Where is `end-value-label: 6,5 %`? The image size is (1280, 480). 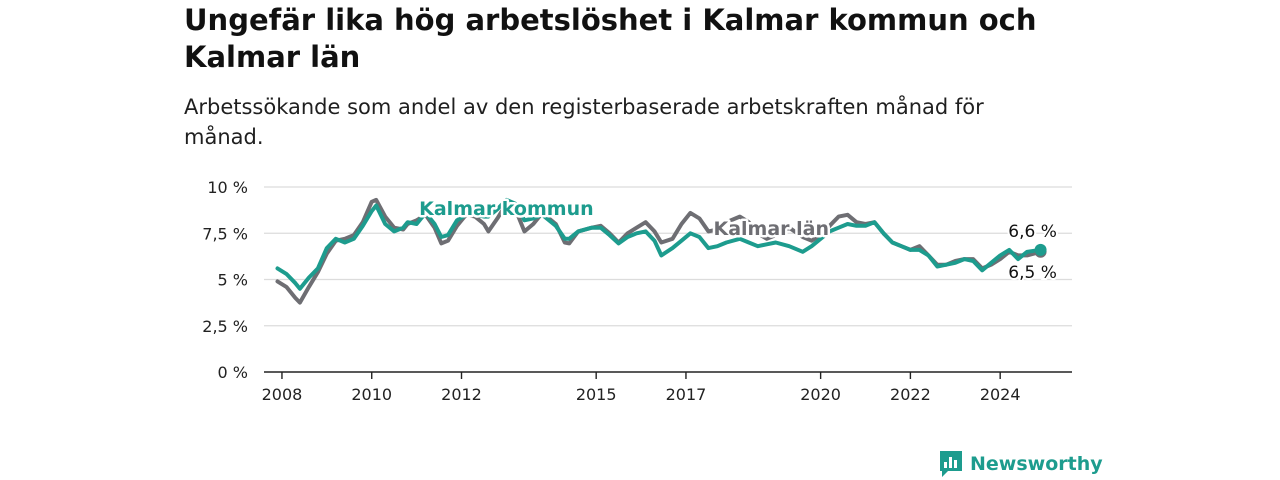
end-value-label: 6,5 % is located at coordinates (1032, 273).